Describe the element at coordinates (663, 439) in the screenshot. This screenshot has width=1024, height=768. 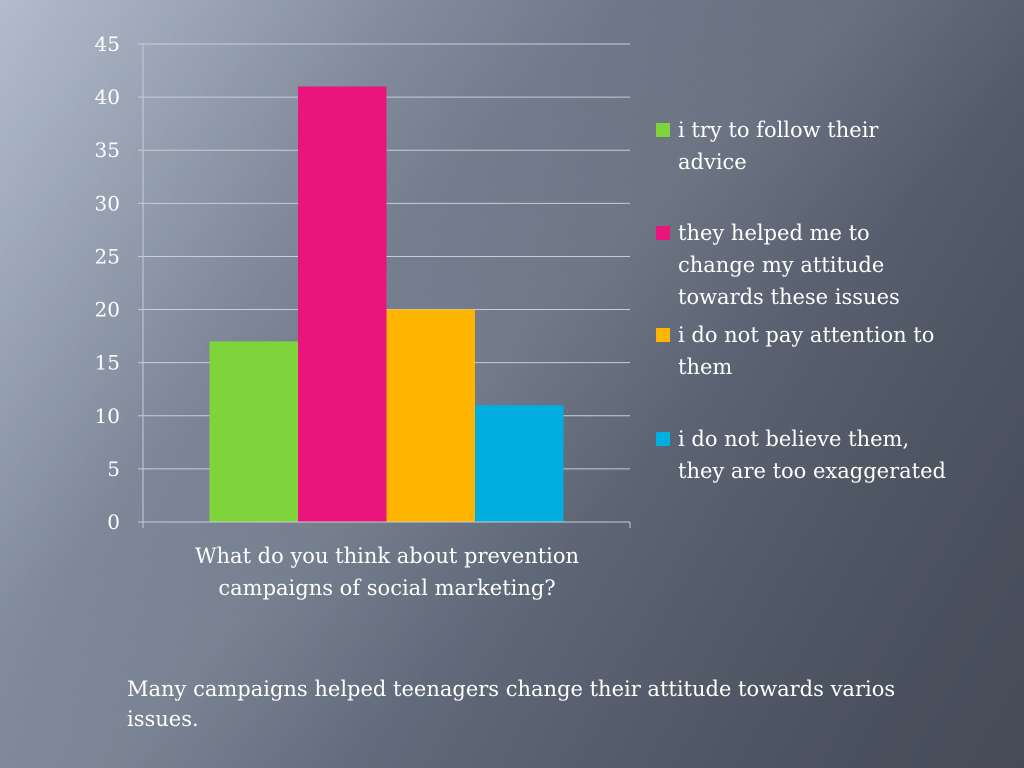
I see `legend-swatch-do-not-believe` at that location.